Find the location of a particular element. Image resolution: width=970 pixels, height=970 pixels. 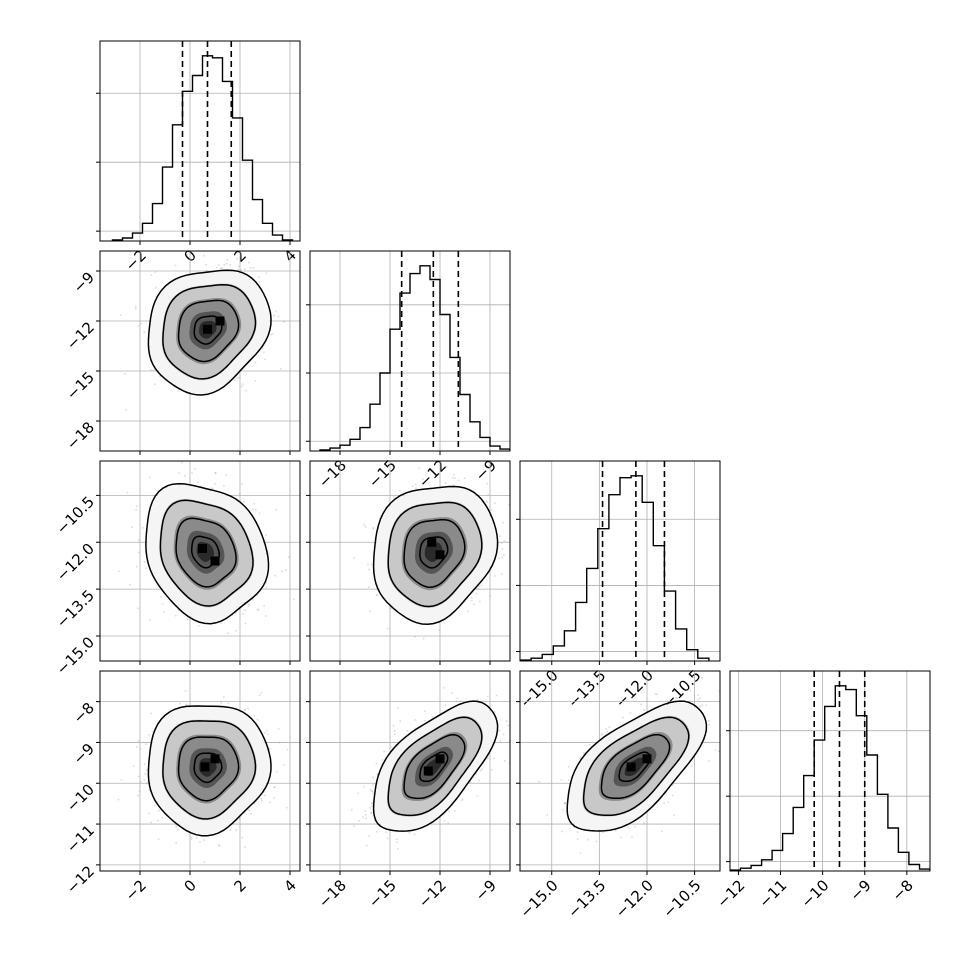

y-tick-label: −10.5 is located at coordinates (75, 515).